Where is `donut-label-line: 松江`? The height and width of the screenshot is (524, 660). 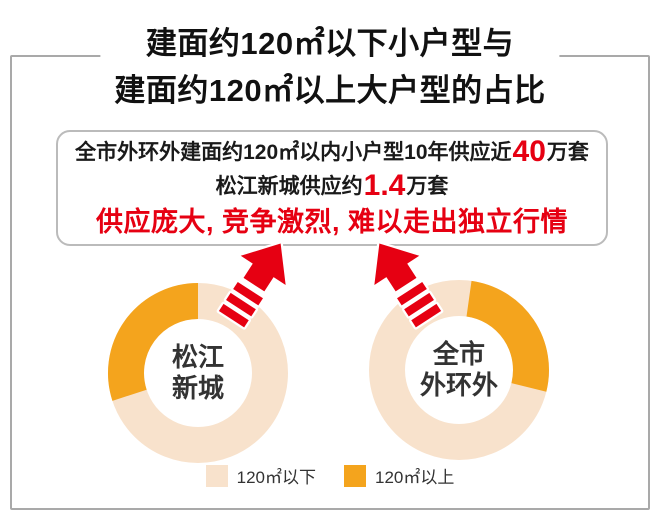 donut-label-line: 松江 is located at coordinates (197, 357).